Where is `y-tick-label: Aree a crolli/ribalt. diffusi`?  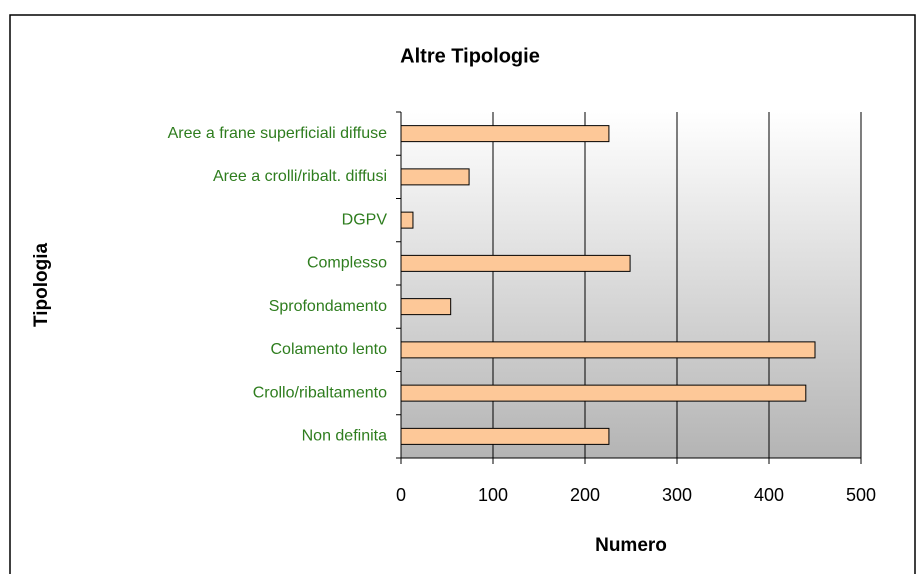 y-tick-label: Aree a crolli/ribalt. diffusi is located at coordinates (300, 176).